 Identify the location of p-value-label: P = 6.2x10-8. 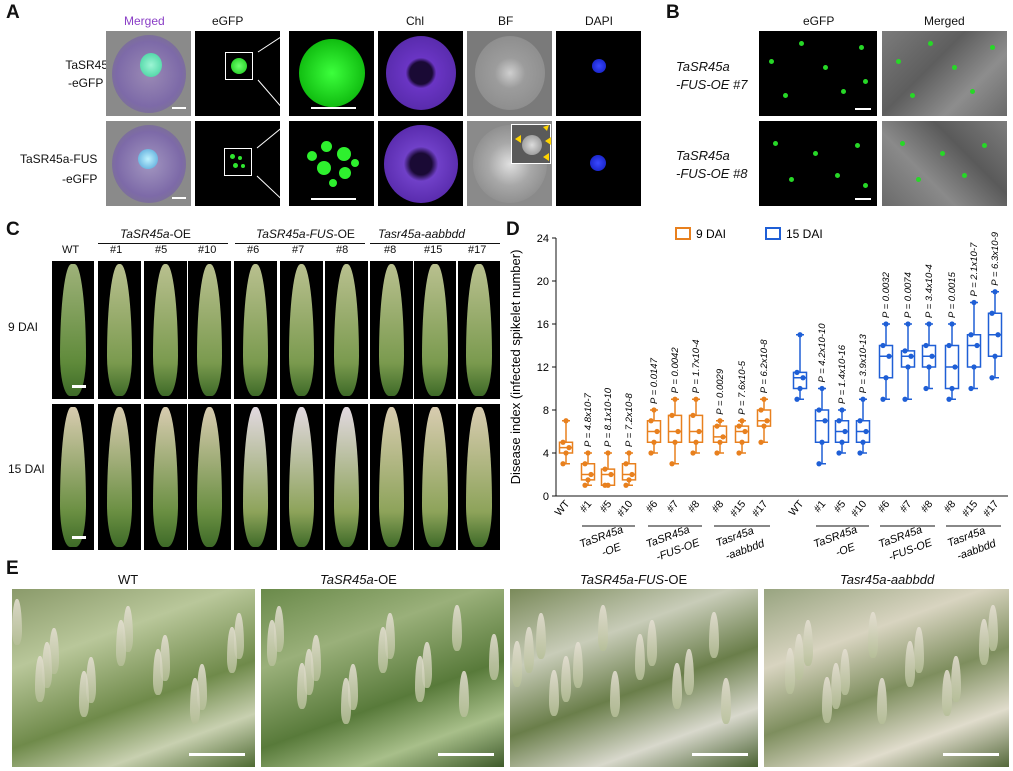
(764, 366).